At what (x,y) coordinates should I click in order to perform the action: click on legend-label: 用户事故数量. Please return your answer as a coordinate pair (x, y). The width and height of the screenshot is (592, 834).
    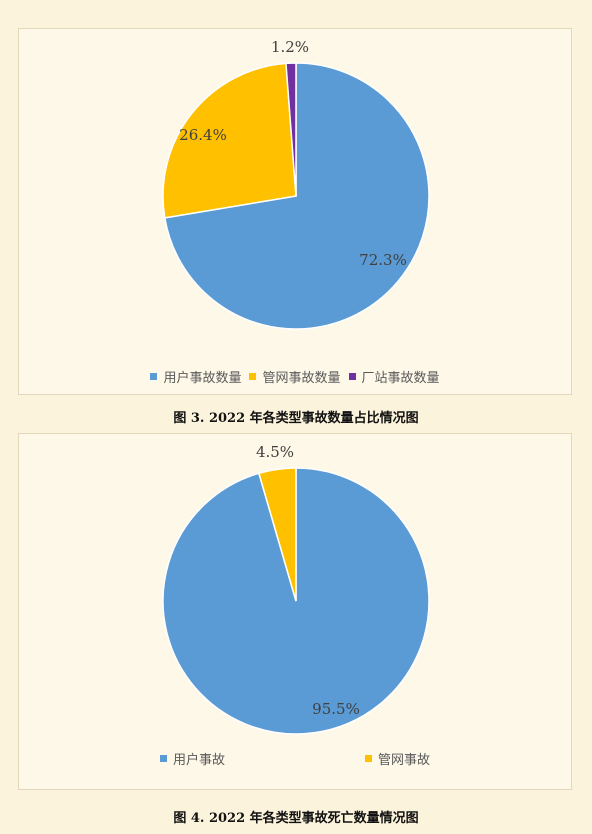
    Looking at the image, I should click on (202, 378).